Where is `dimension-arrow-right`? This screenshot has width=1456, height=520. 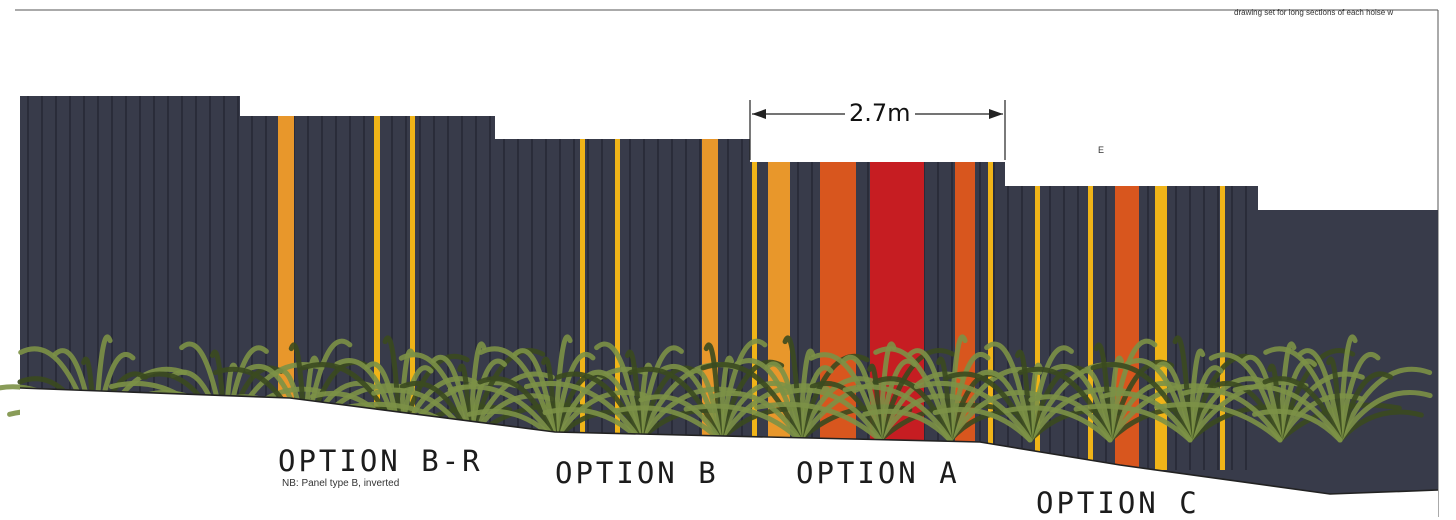
dimension-arrow-right is located at coordinates (996, 114).